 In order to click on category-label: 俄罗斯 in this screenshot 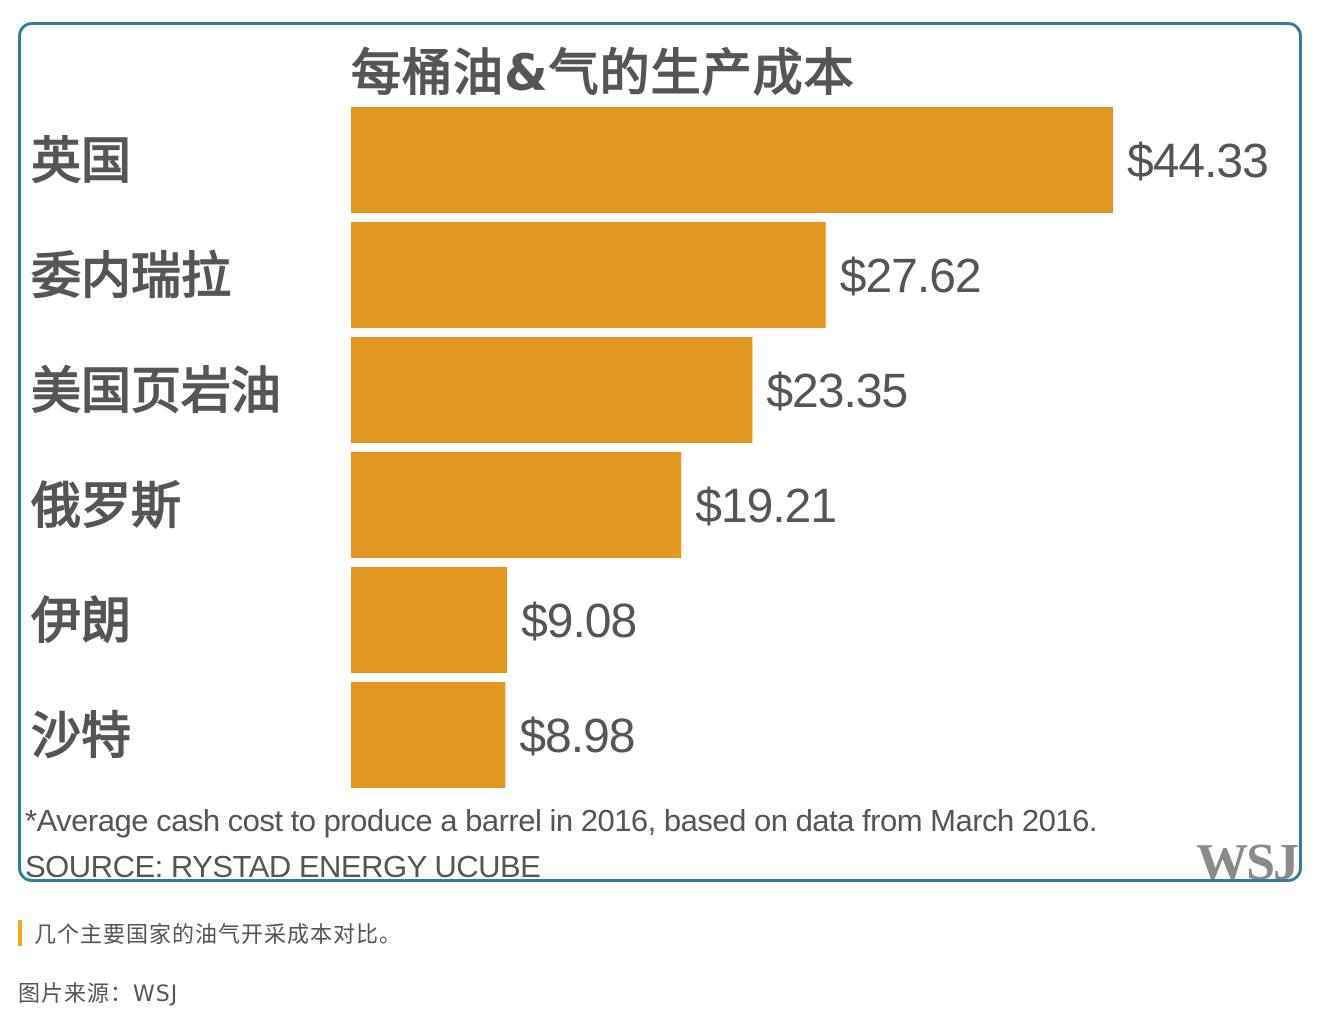, I will do `click(105, 506)`.